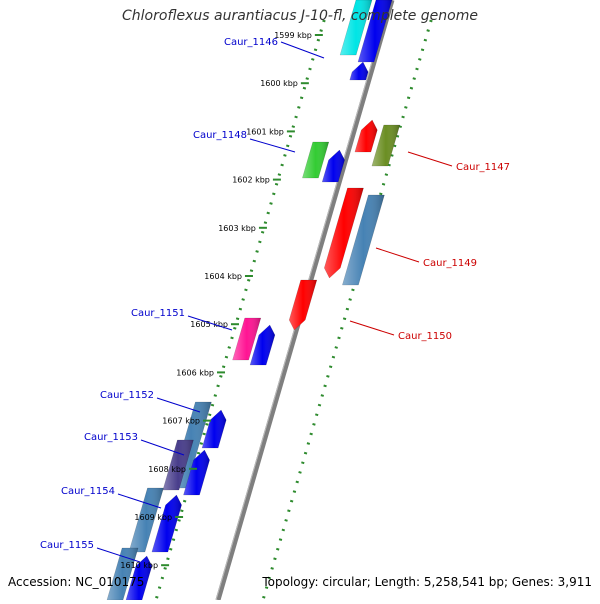 This screenshot has height=604, width=600. I want to click on caur-1149-leader, so click(397, 255).